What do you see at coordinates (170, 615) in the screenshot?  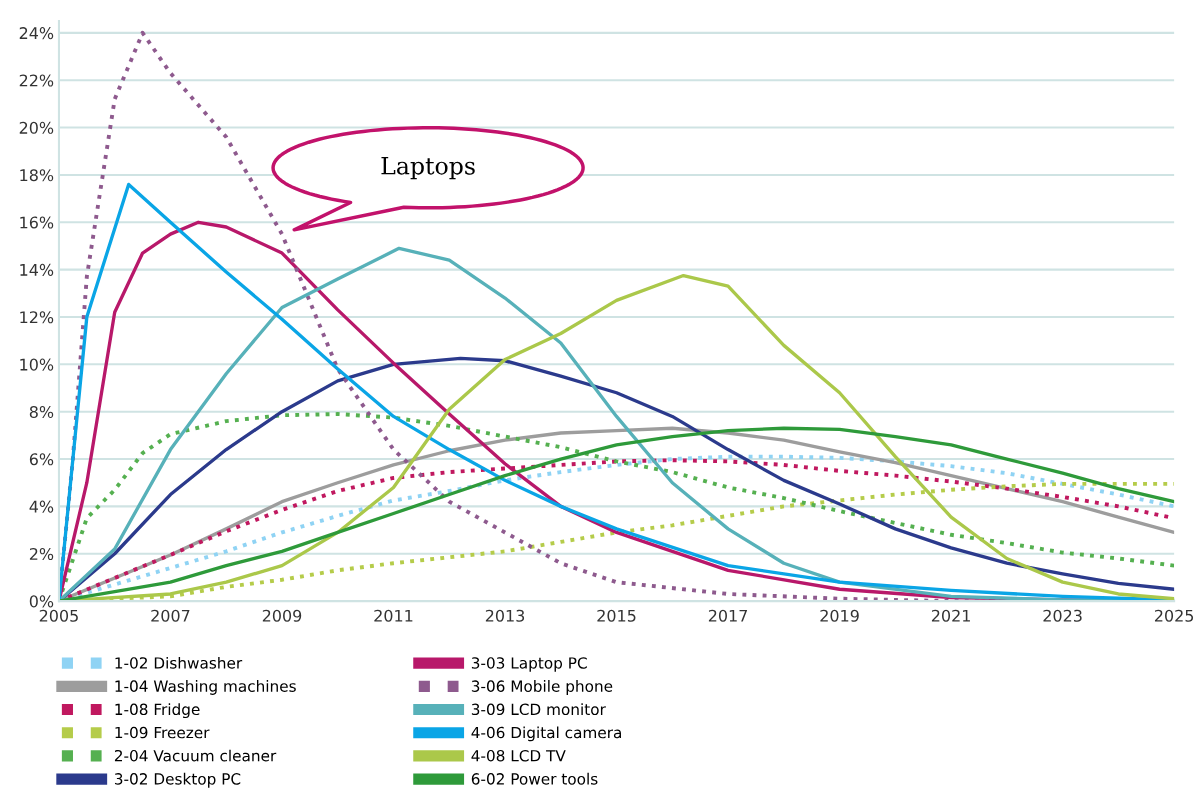 I see `x-tick-label: 2007` at bounding box center [170, 615].